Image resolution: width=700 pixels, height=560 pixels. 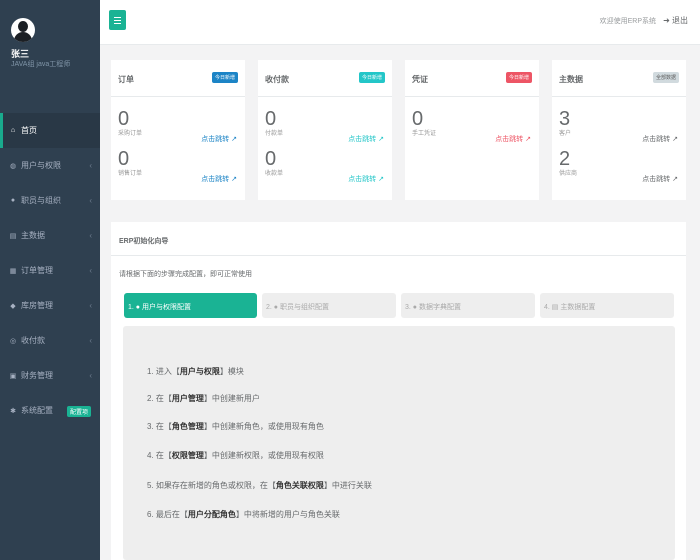 I want to click on stat-payment-bills: 0 付款单, so click(x=274, y=123).